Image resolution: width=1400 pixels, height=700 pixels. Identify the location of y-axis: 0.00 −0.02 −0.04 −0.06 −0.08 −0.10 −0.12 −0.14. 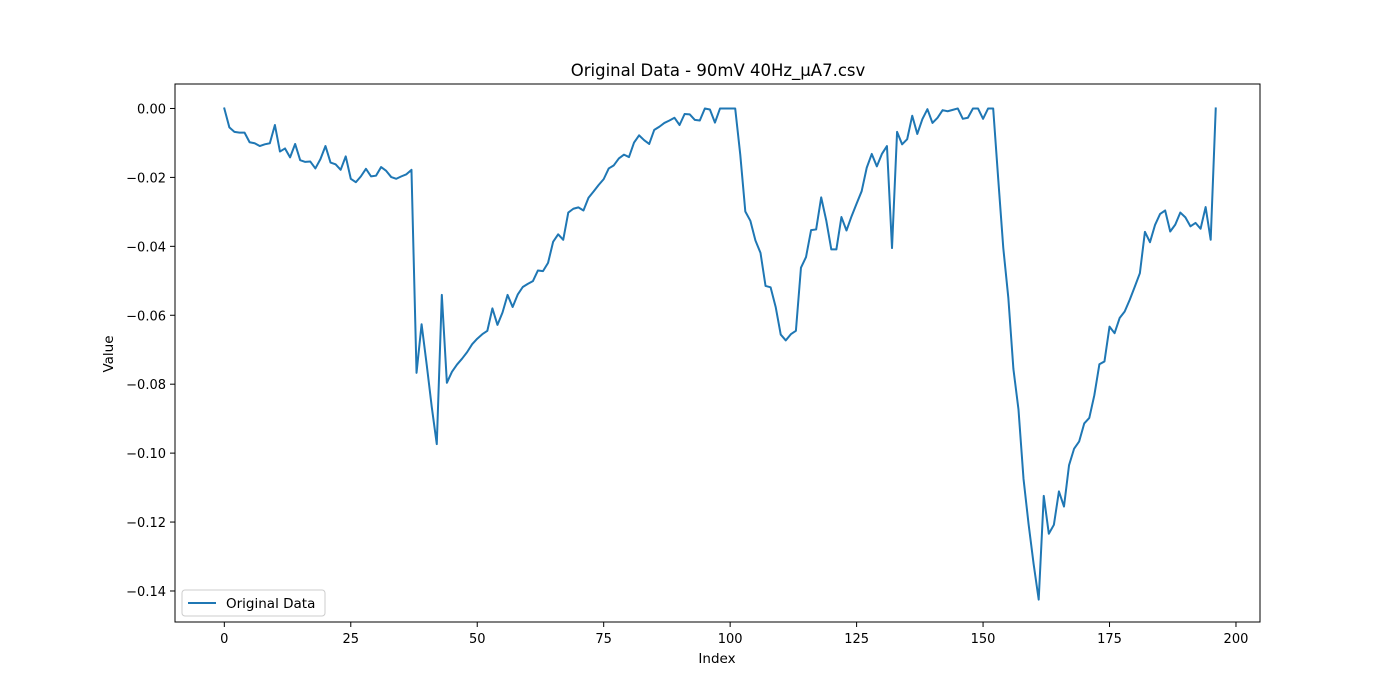
(150, 351).